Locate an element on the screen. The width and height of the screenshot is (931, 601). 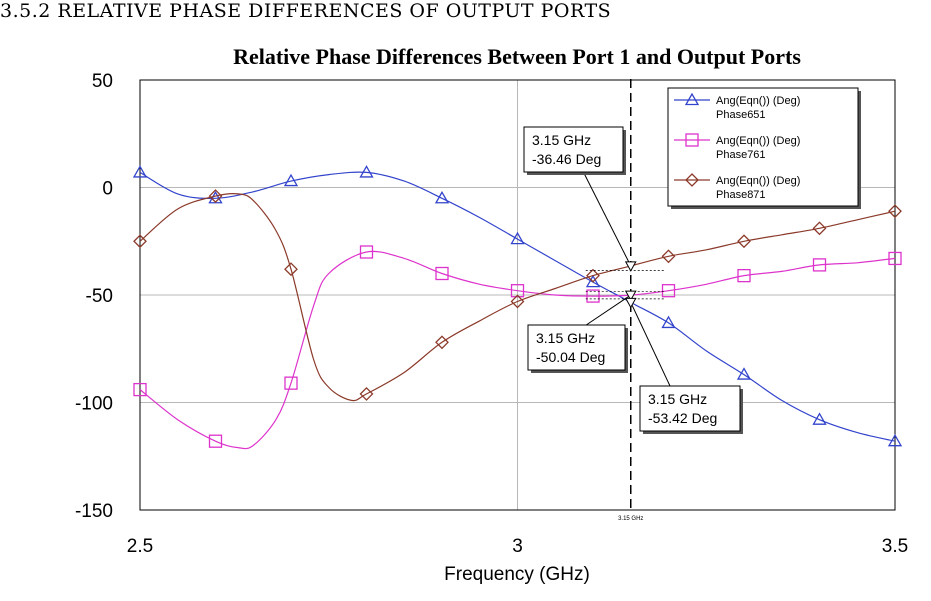
legend-entry-0: Ang(Eqn()) (Deg) Phase651 is located at coordinates (737, 106).